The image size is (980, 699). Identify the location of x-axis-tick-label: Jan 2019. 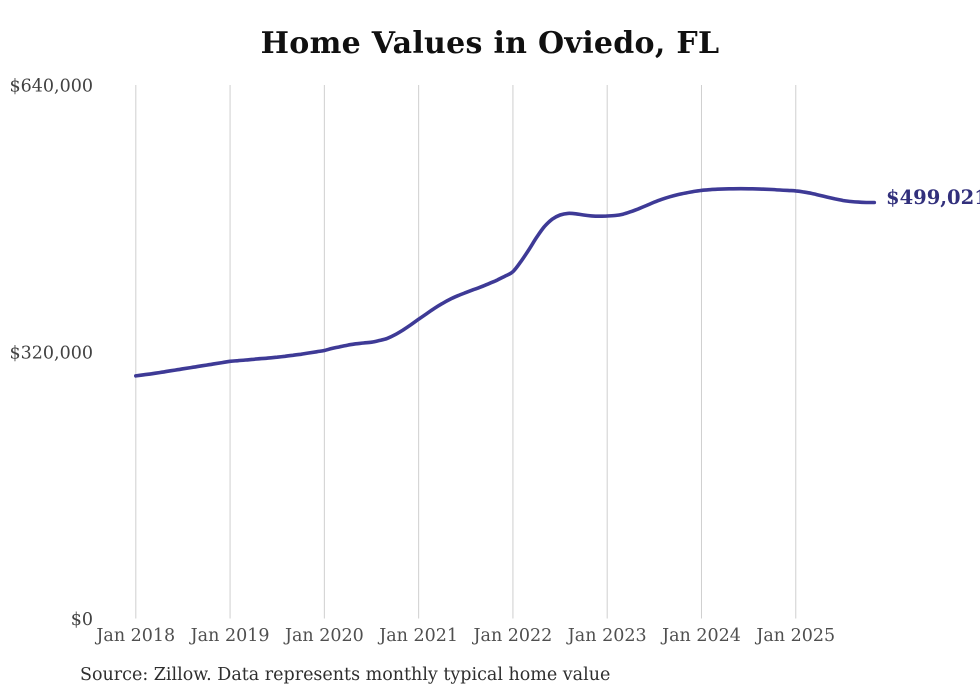
(229, 636).